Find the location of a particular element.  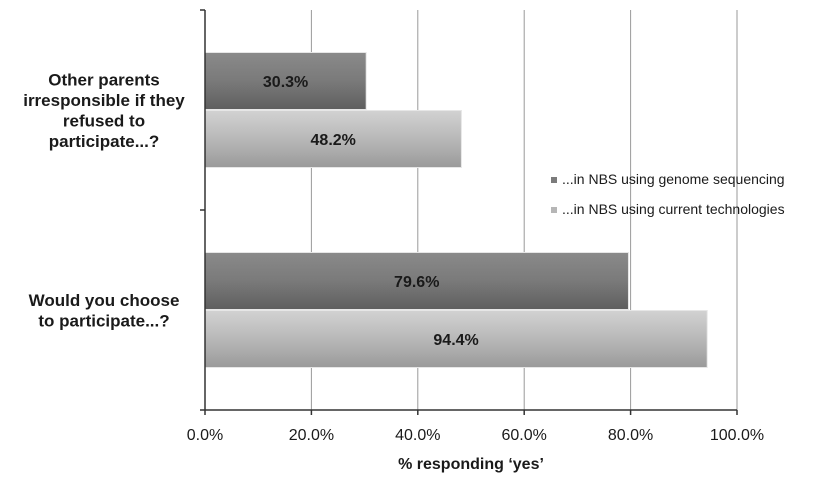

data-label: 30.3% is located at coordinates (285, 82).